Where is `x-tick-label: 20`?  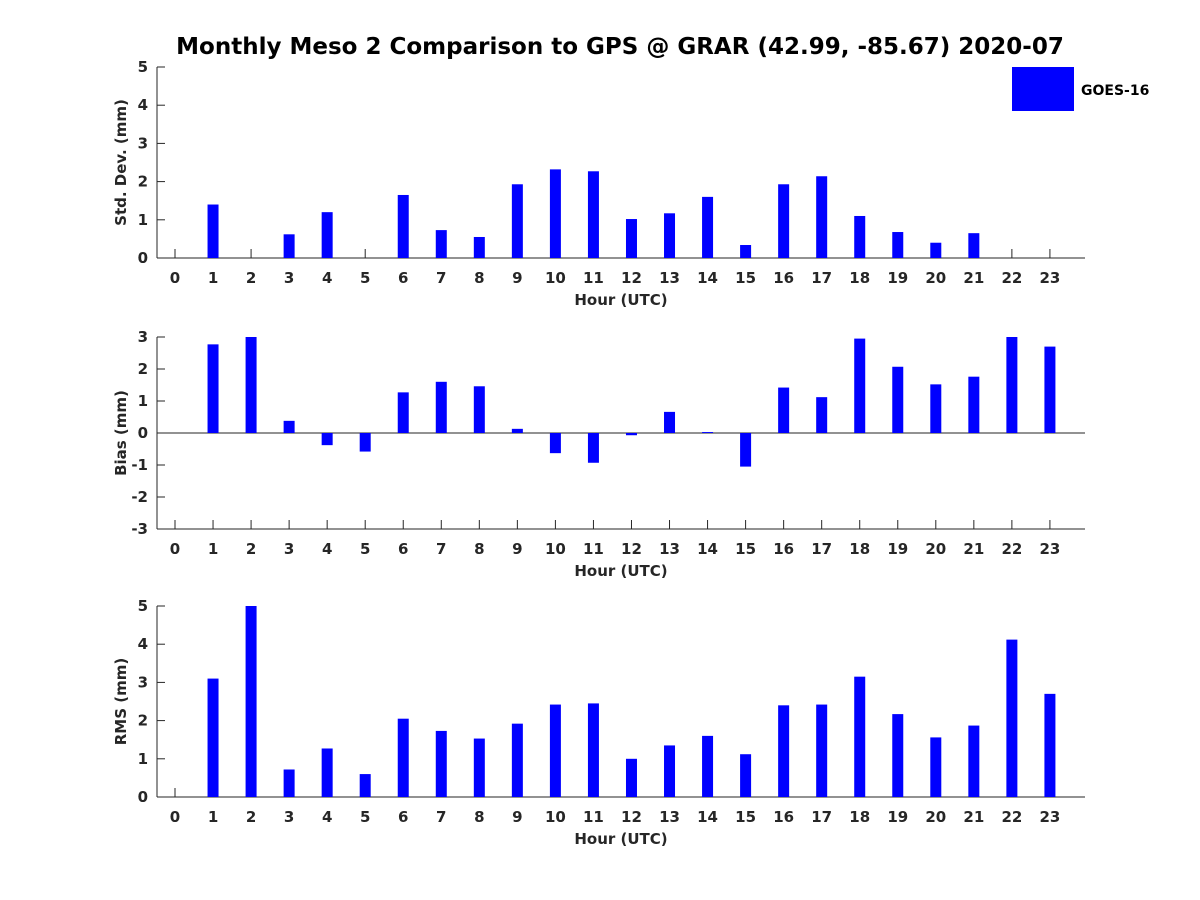 x-tick-label: 20 is located at coordinates (935, 549).